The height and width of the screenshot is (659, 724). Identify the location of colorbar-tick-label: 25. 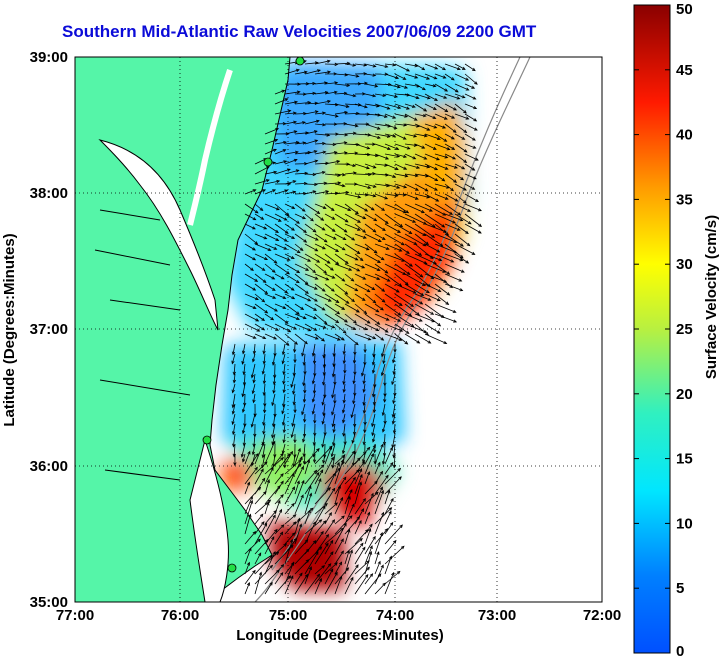
(684, 329).